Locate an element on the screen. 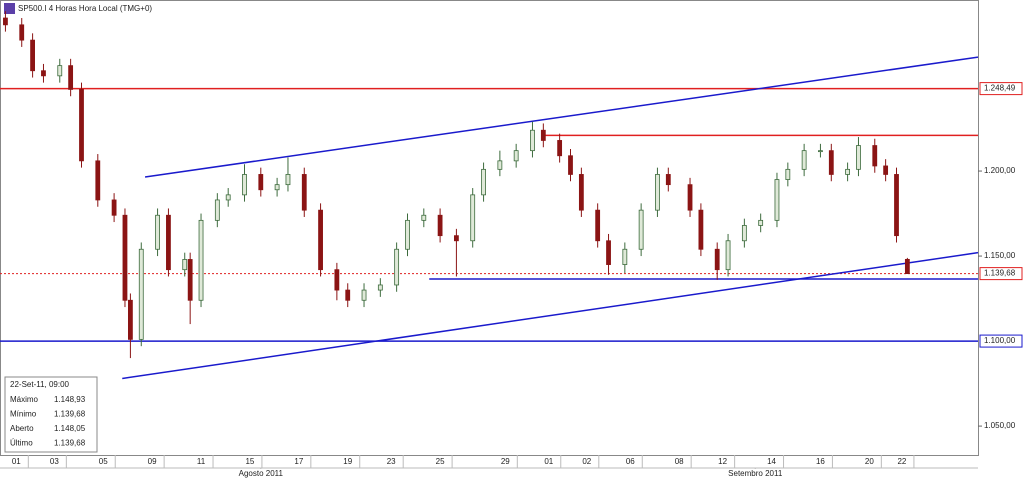 Image resolution: width=1024 pixels, height=480 pixels. y-tick-label: 1.150,00 is located at coordinates (1000, 255).